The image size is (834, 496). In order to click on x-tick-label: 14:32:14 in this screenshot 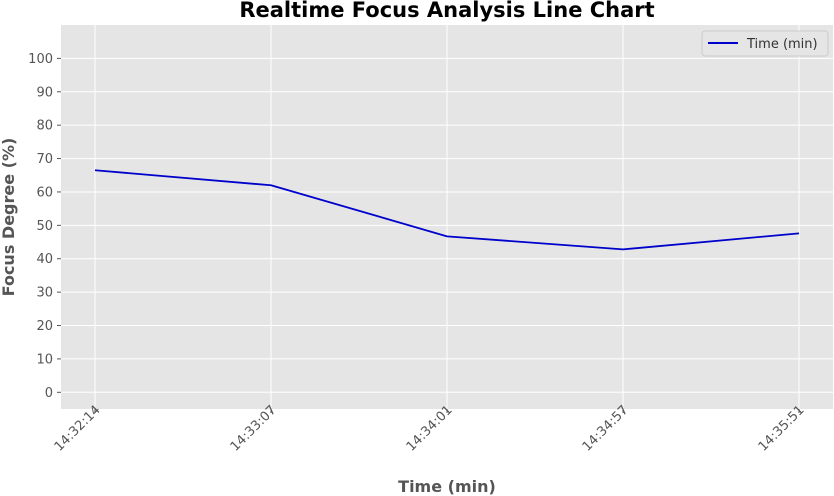, I will do `click(78, 429)`.